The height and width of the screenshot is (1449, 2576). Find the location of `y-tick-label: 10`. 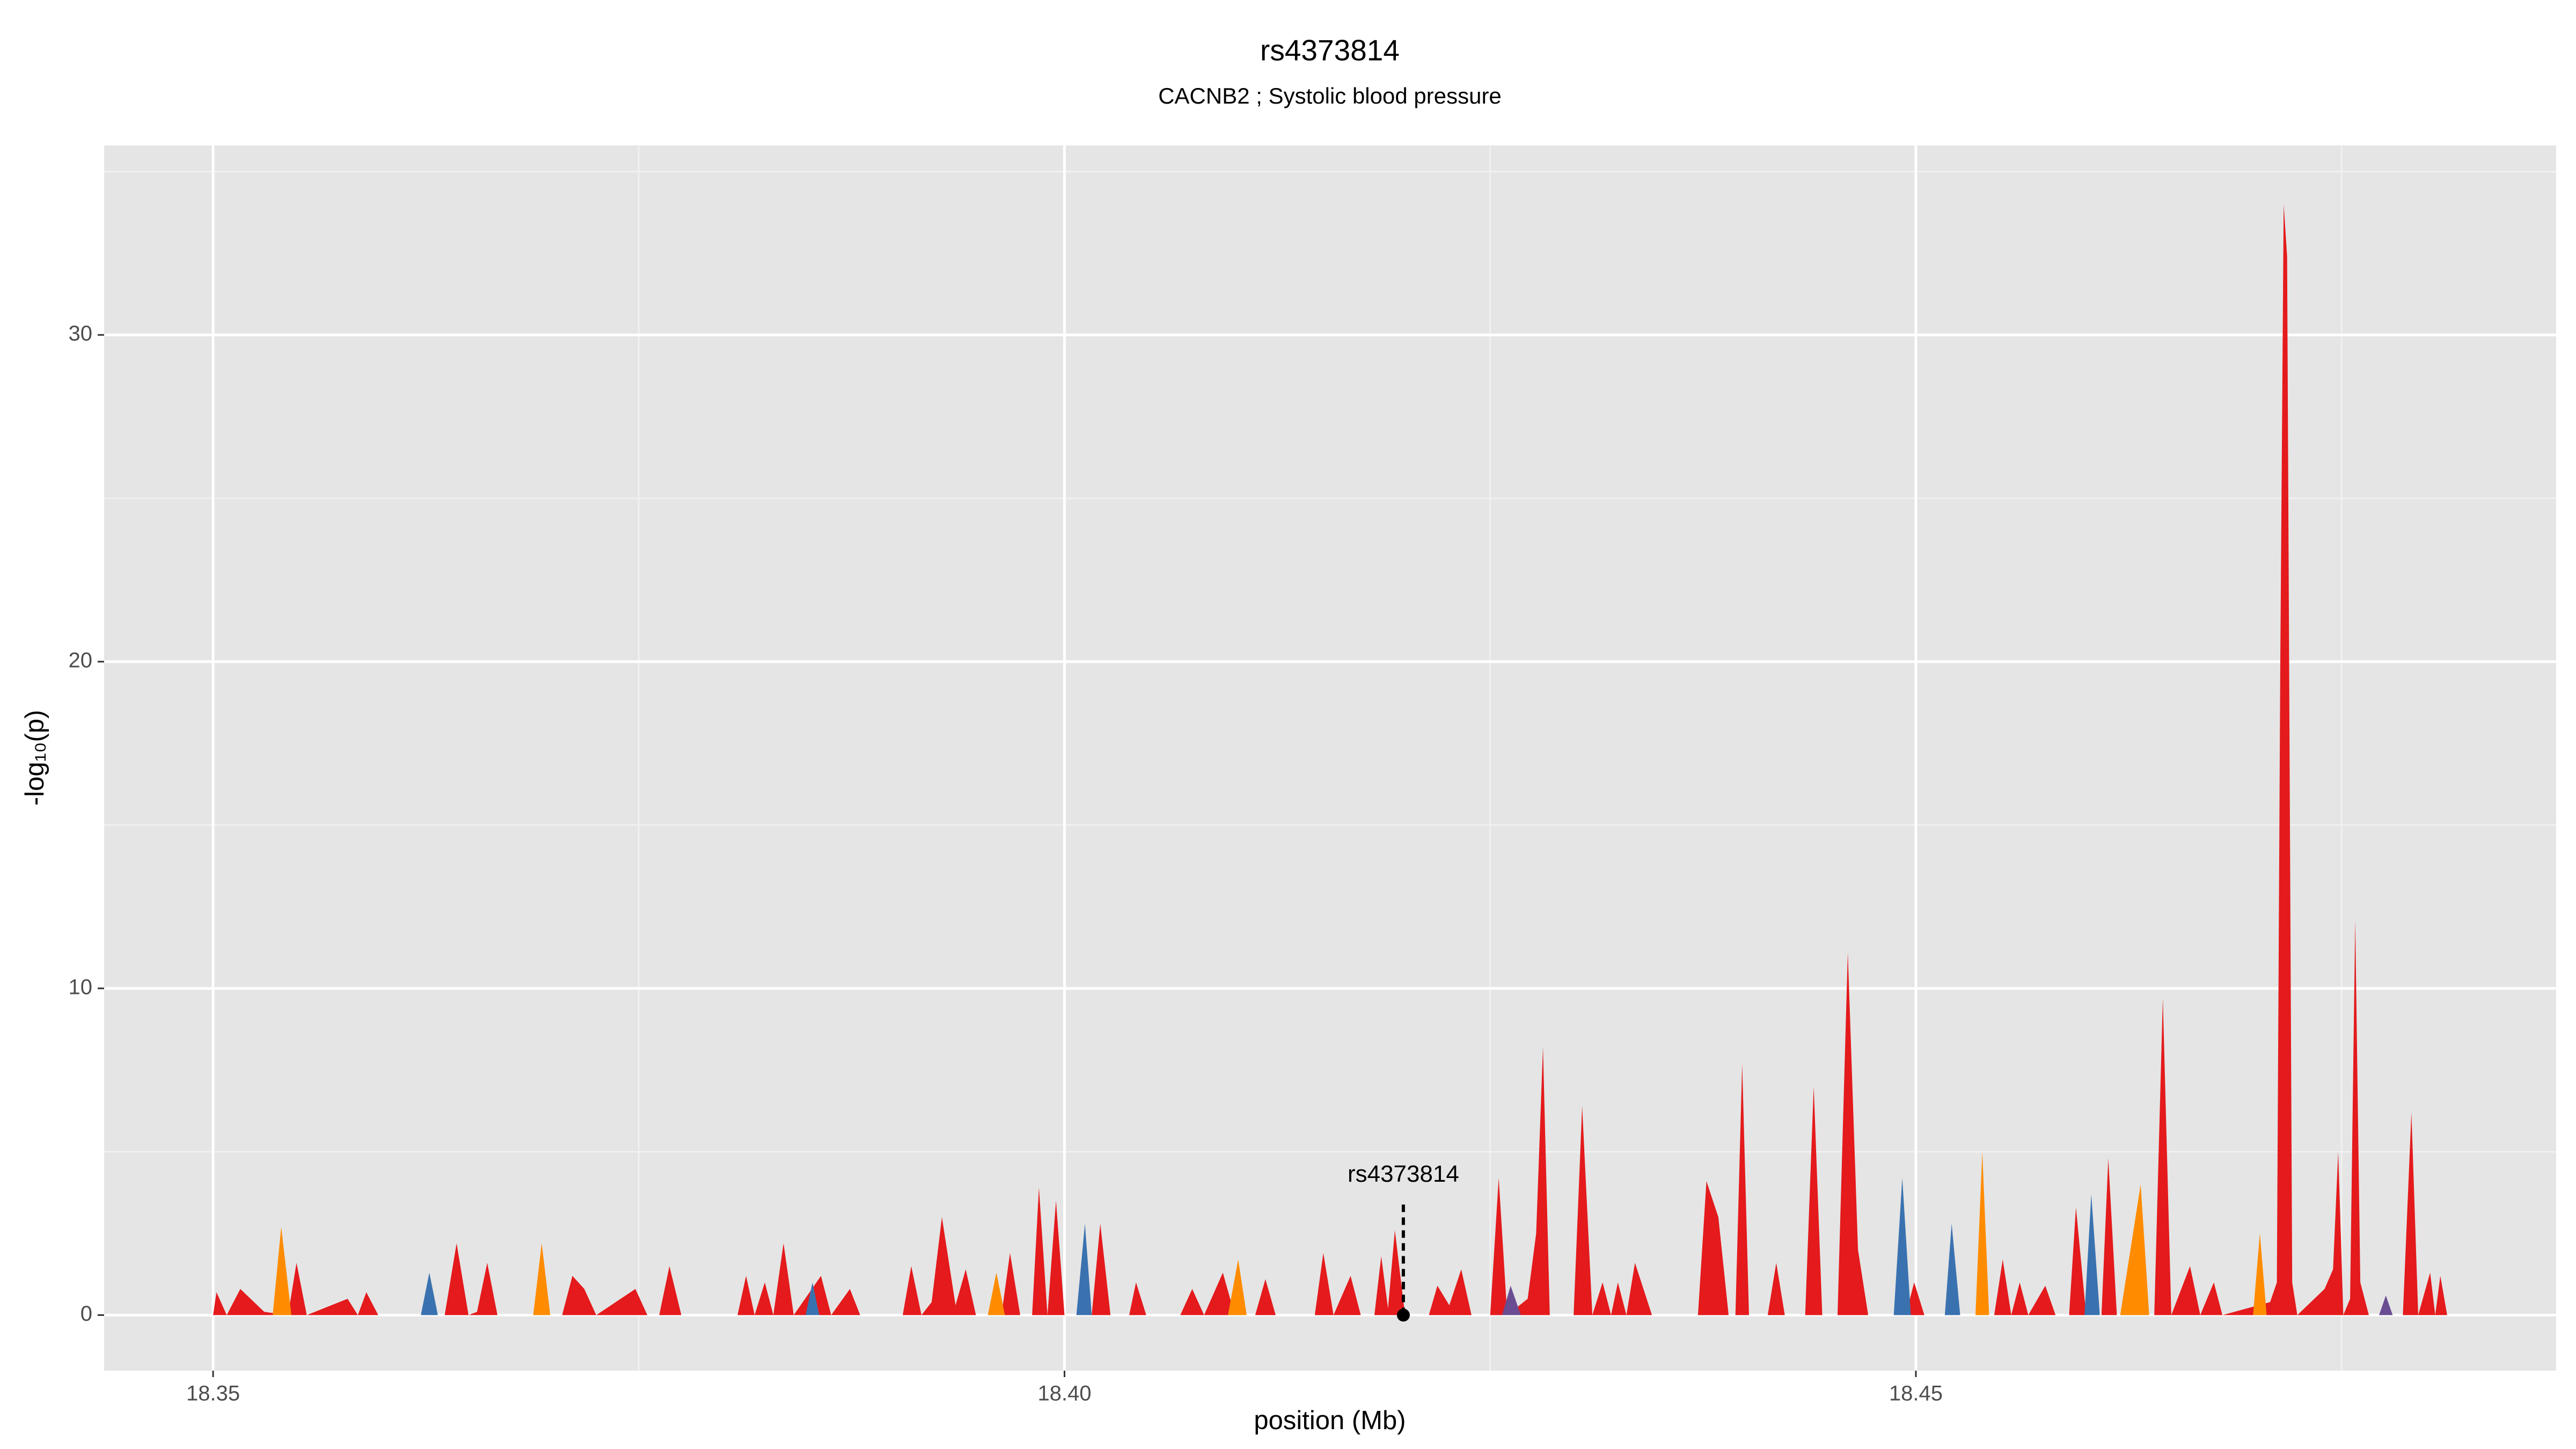

y-tick-label: 10 is located at coordinates (81, 987).